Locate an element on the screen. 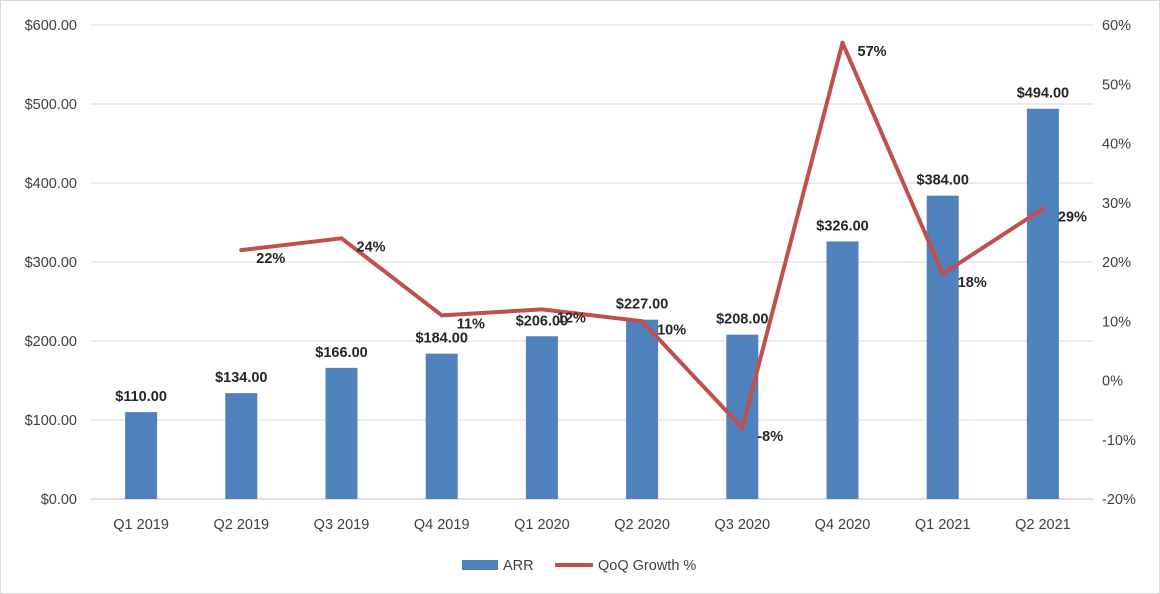 The image size is (1160, 594). bar-data-label: $208.00 is located at coordinates (742, 320).